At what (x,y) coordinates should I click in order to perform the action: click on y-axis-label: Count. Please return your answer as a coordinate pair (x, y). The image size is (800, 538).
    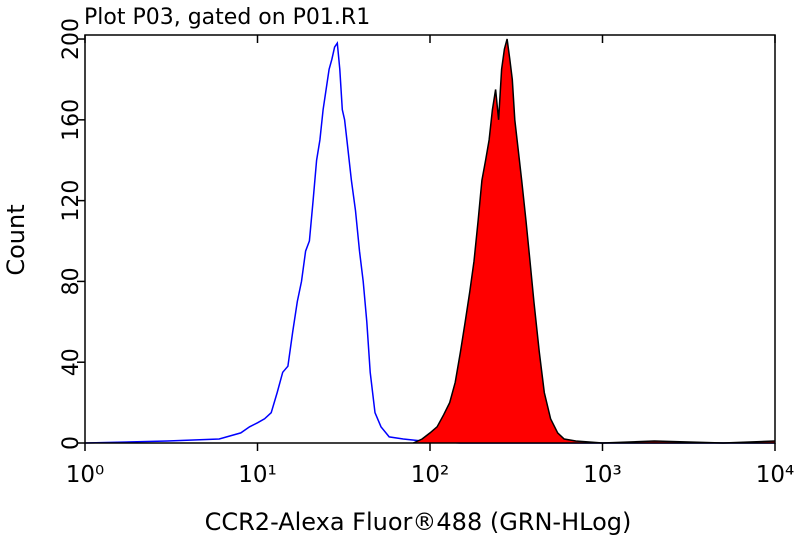
    Looking at the image, I should click on (16, 239).